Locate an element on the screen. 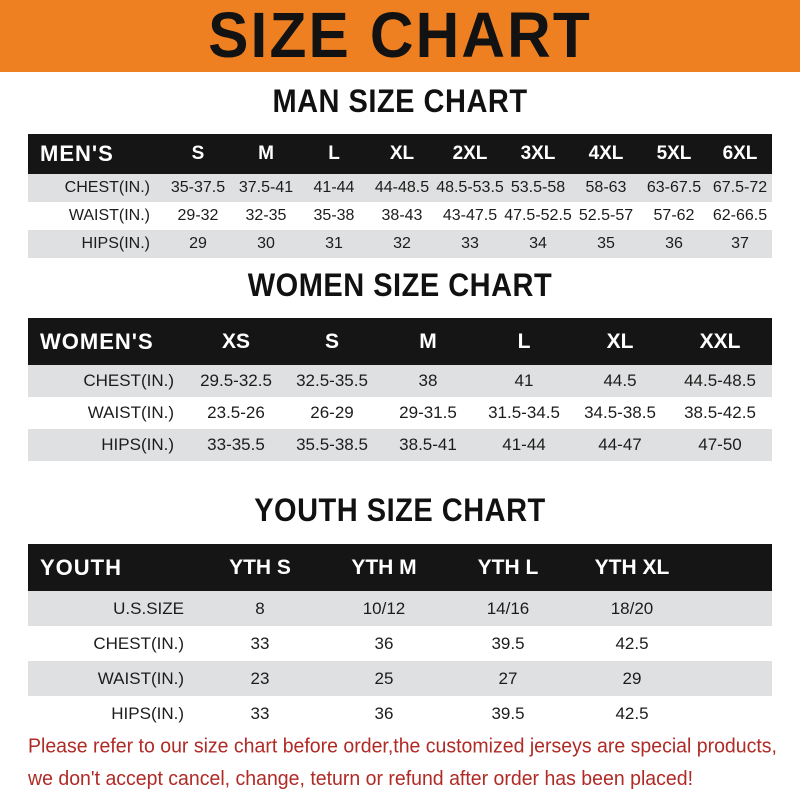 This screenshot has height=800, width=800. youth-corner-label: YOUTH is located at coordinates (81, 567).